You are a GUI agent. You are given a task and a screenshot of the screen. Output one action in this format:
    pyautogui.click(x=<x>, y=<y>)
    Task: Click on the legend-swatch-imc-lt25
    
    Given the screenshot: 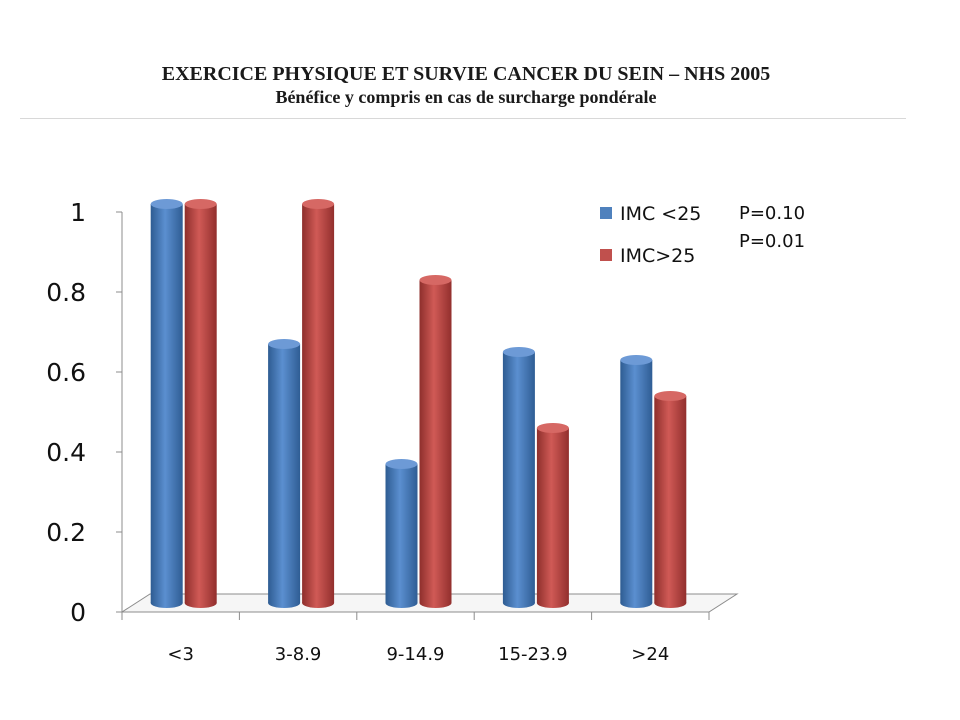 What is the action you would take?
    pyautogui.click(x=606, y=213)
    